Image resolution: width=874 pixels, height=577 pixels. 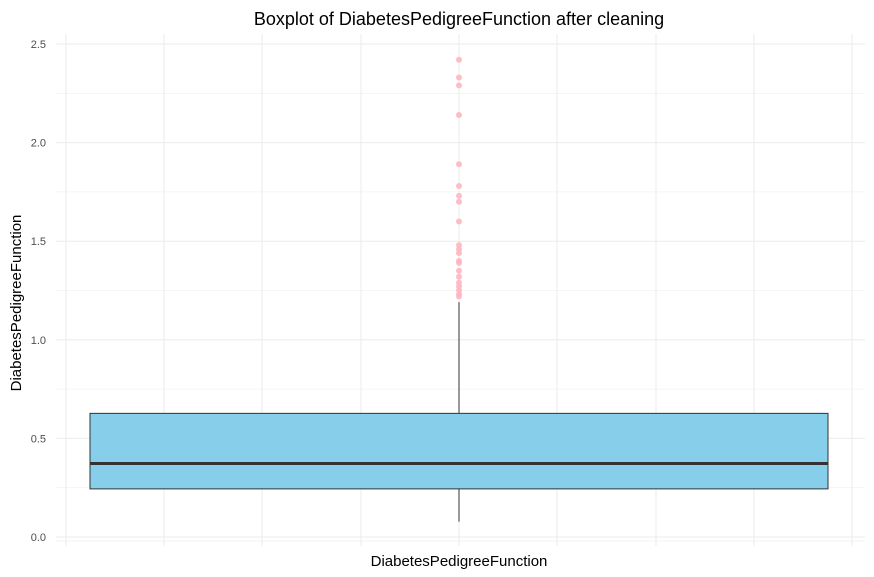 I want to click on y-tick-label: 1.5, so click(x=38, y=242).